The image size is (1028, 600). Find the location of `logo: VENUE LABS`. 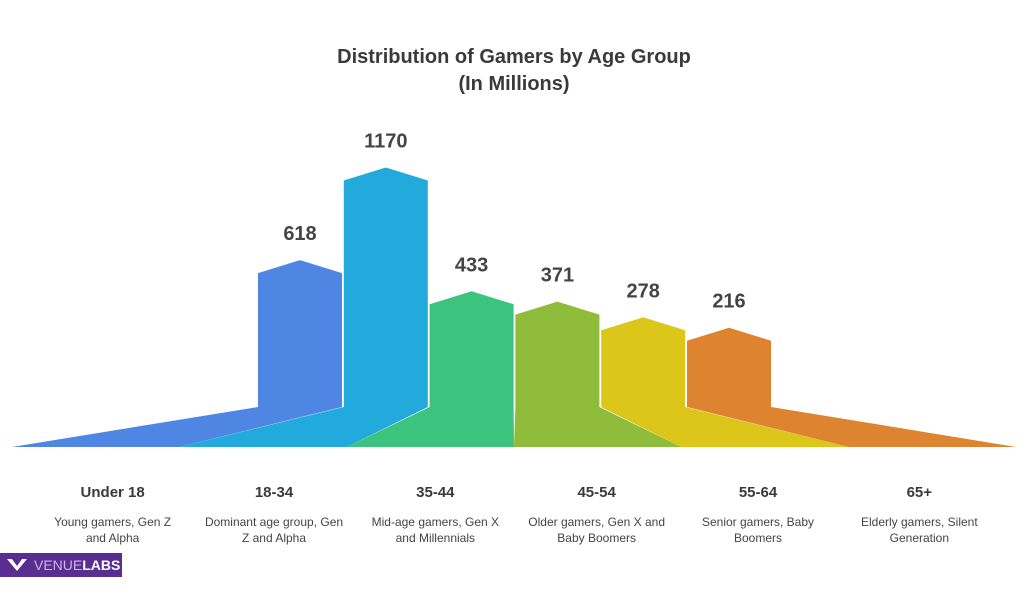

logo: VENUE LABS is located at coordinates (61, 565).